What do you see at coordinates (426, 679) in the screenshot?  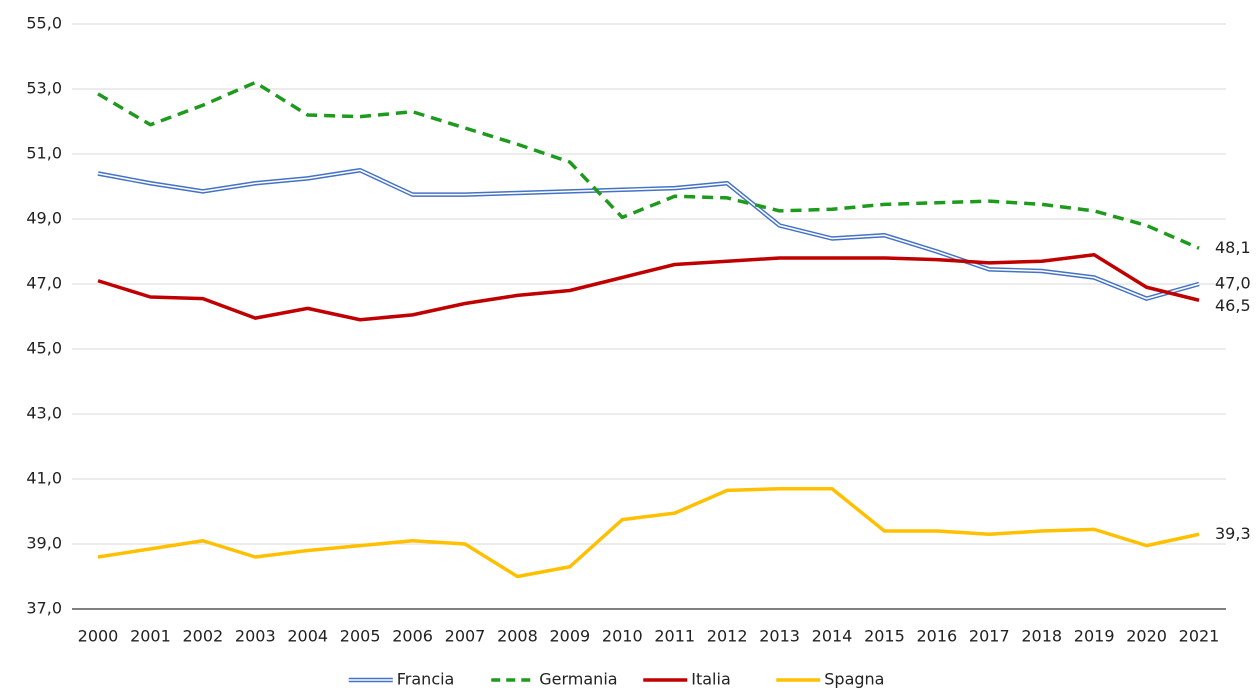 I see `legend-label: Francia` at bounding box center [426, 679].